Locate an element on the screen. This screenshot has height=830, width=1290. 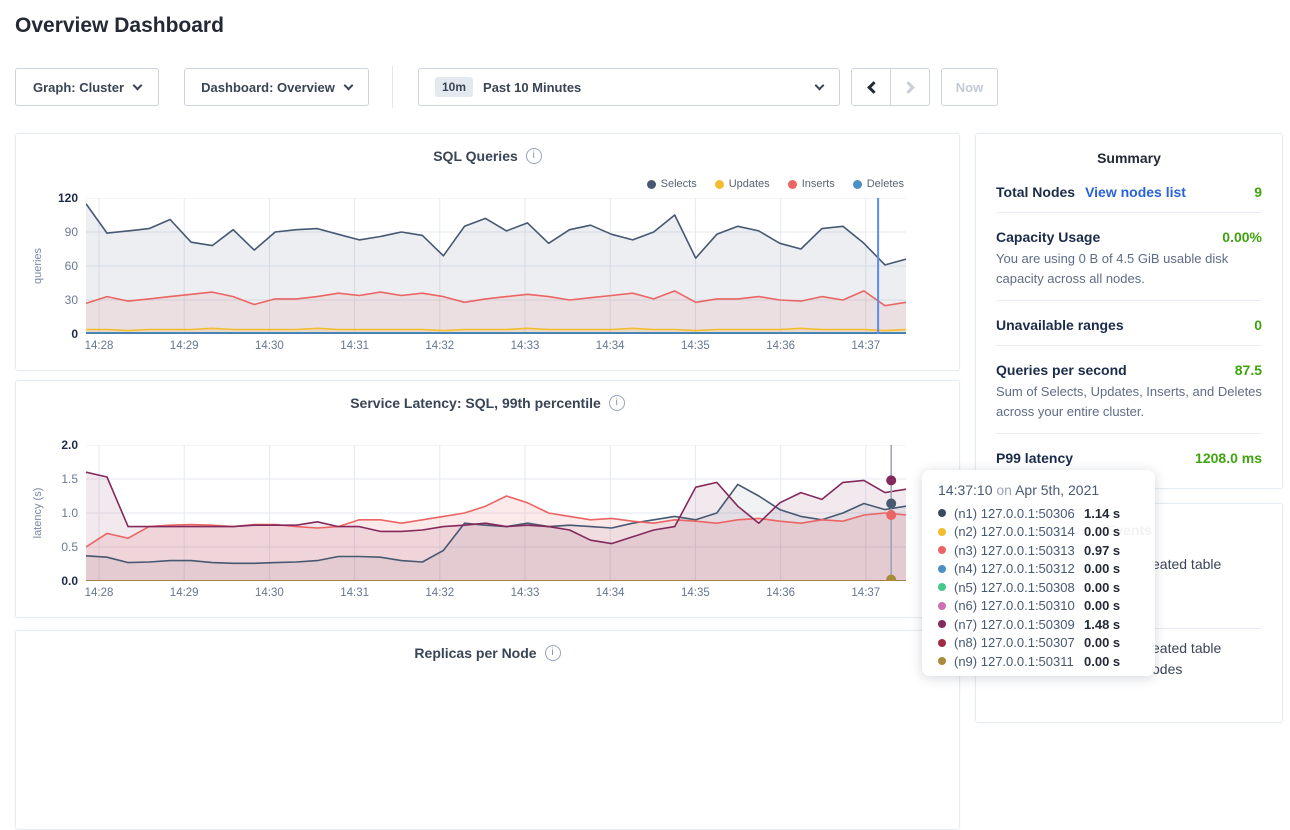
summary-row-value: 9 is located at coordinates (1258, 192).